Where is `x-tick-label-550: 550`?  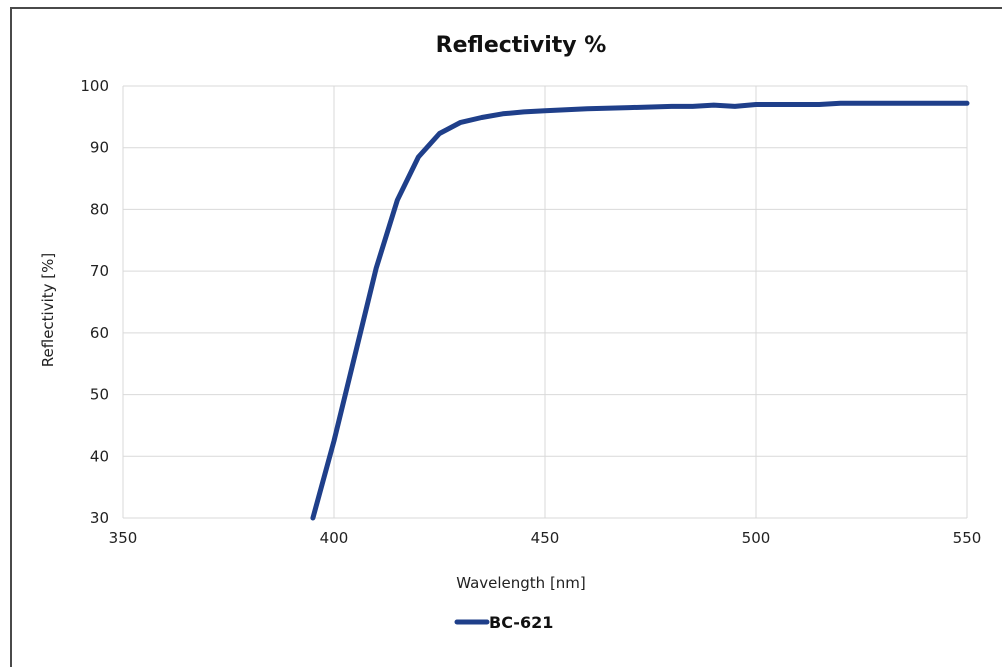 x-tick-label-550: 550 is located at coordinates (967, 538).